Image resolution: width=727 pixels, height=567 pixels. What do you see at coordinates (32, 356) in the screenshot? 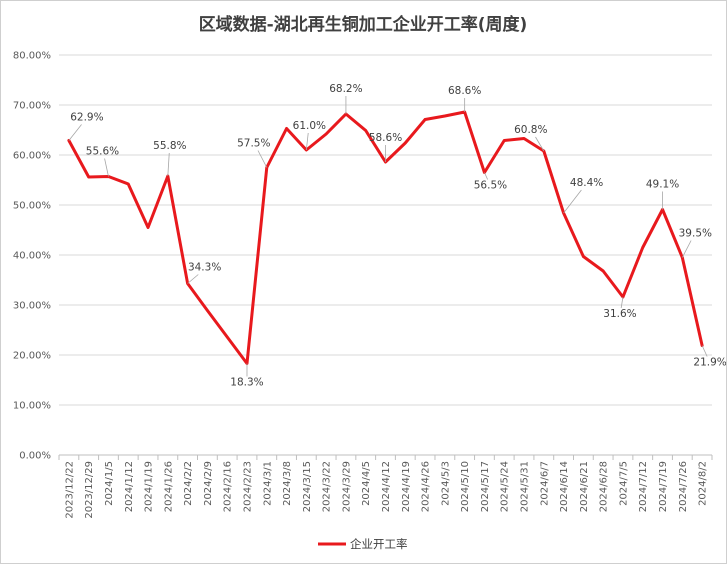
I see `y-tick-label: 20.00%` at bounding box center [32, 356].